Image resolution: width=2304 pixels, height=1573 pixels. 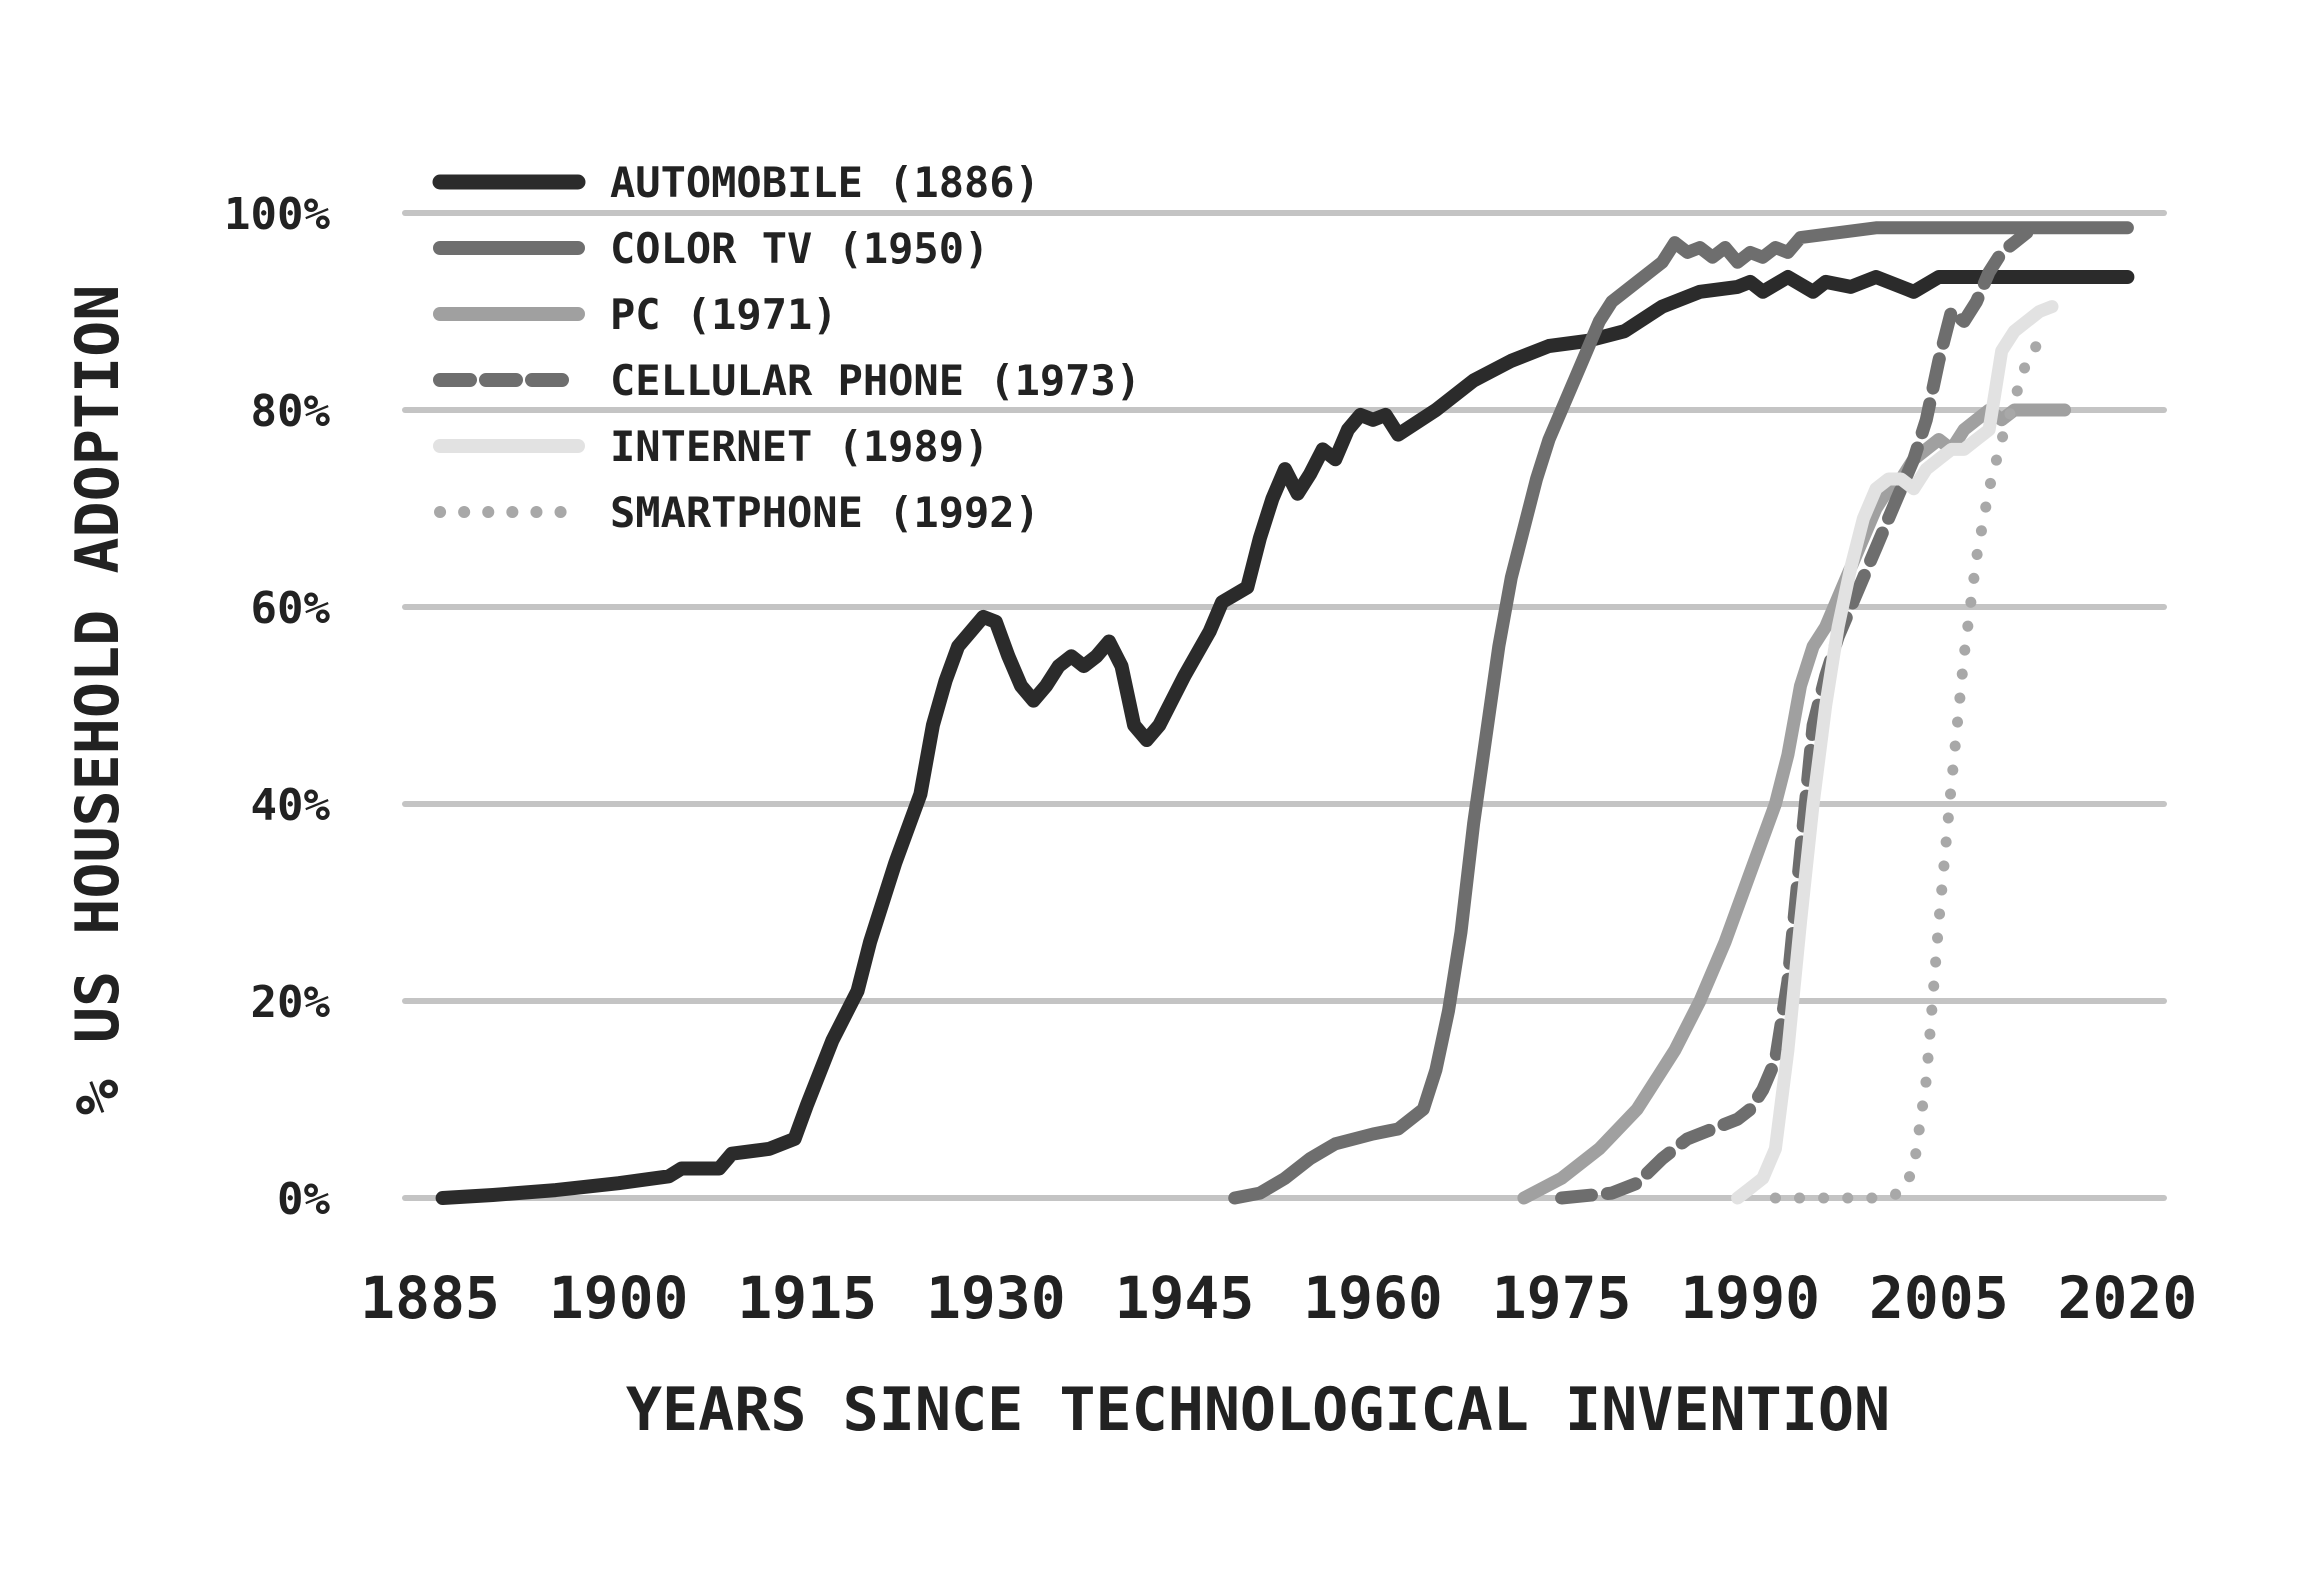 What do you see at coordinates (619, 1298) in the screenshot?
I see `x-tick-label: 1900` at bounding box center [619, 1298].